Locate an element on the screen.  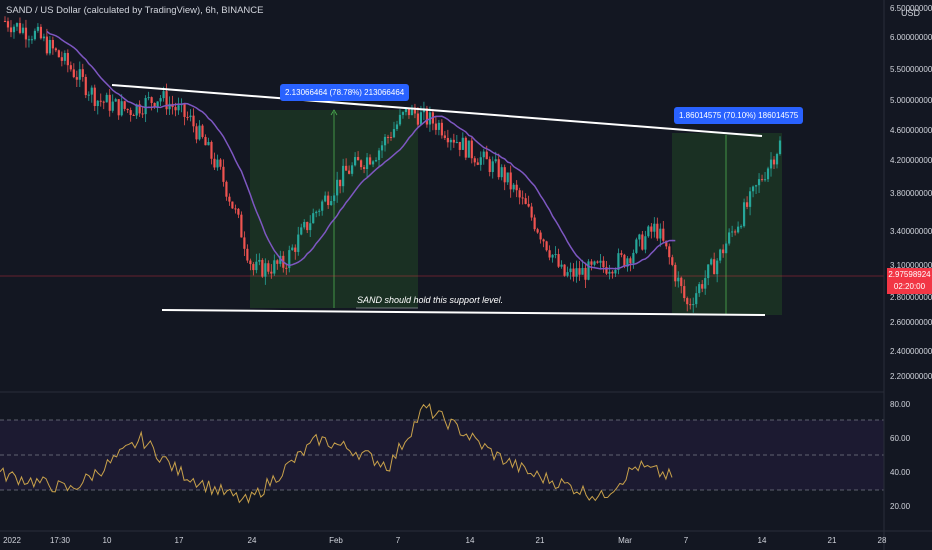
price-tick-label: 2.20000000 is located at coordinates (911, 376).